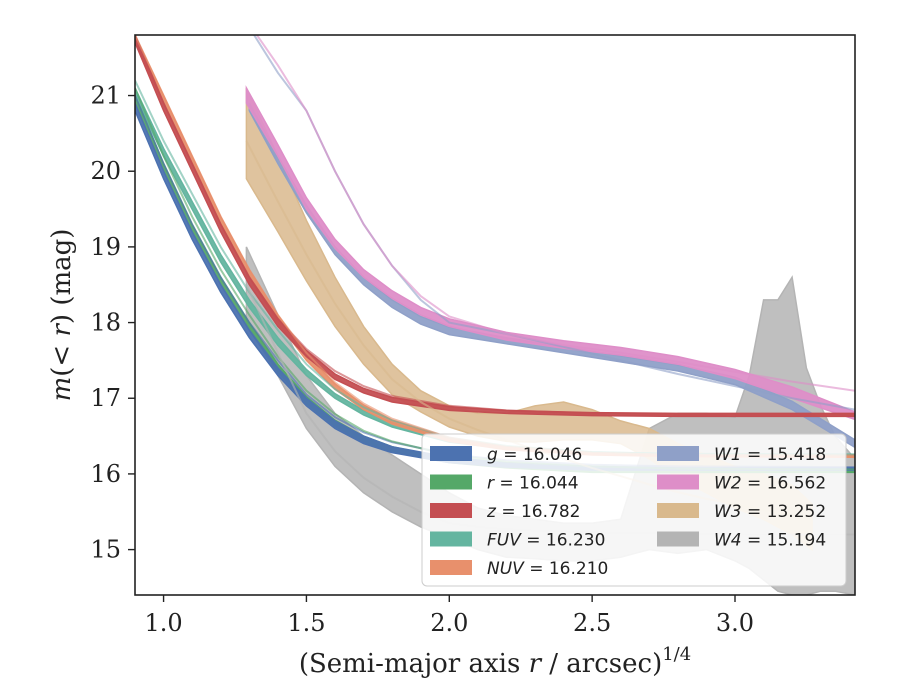  I want to click on legend-label-fuv: FUV = 16.230, so click(546, 541).